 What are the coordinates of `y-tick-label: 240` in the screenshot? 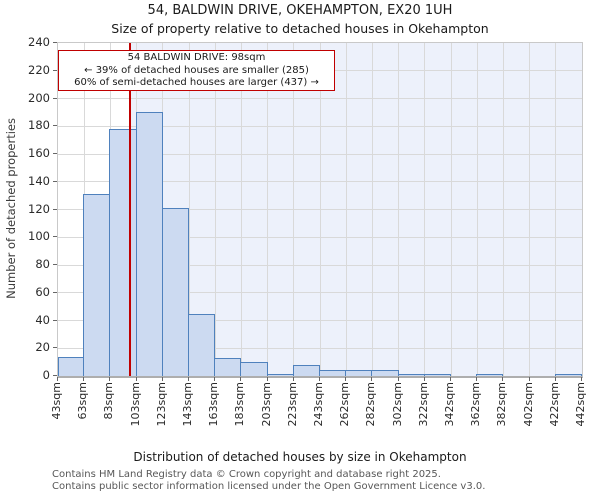 It's located at (39, 42).